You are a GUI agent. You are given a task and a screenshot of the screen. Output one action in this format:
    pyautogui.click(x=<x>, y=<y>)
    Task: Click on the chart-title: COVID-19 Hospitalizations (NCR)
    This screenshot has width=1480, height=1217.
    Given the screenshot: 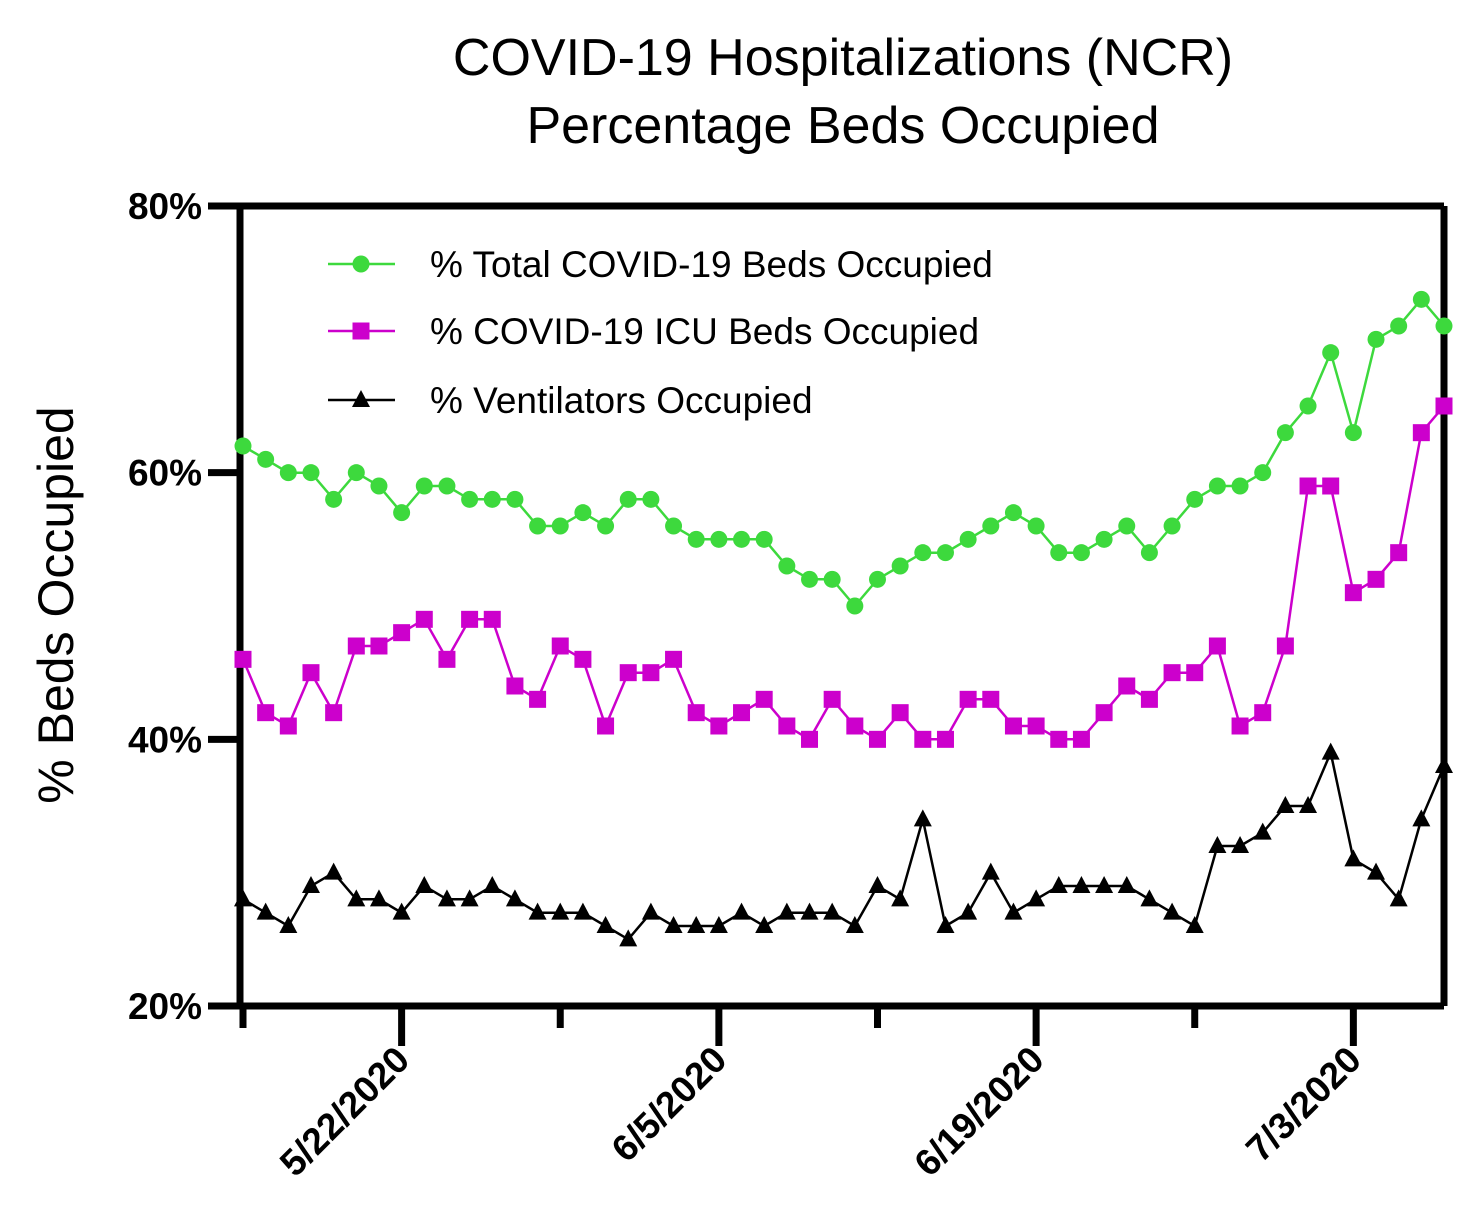 What is the action you would take?
    pyautogui.click(x=843, y=58)
    